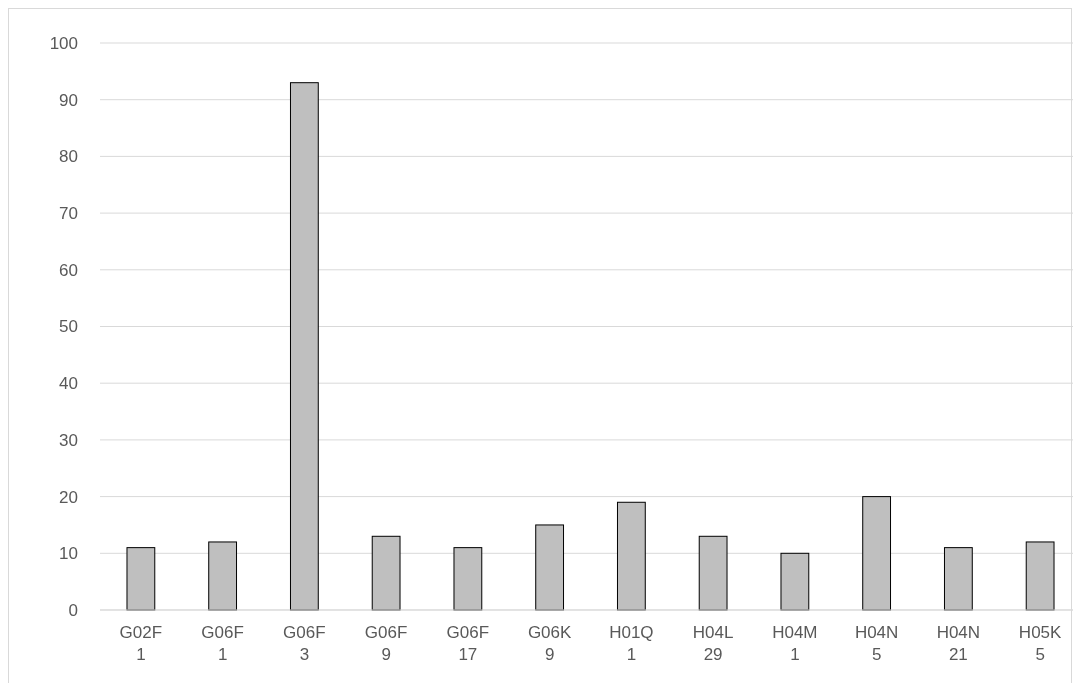 This screenshot has width=1081, height=683. Describe the element at coordinates (68, 214) in the screenshot. I see `y-tick-label: 70` at that location.